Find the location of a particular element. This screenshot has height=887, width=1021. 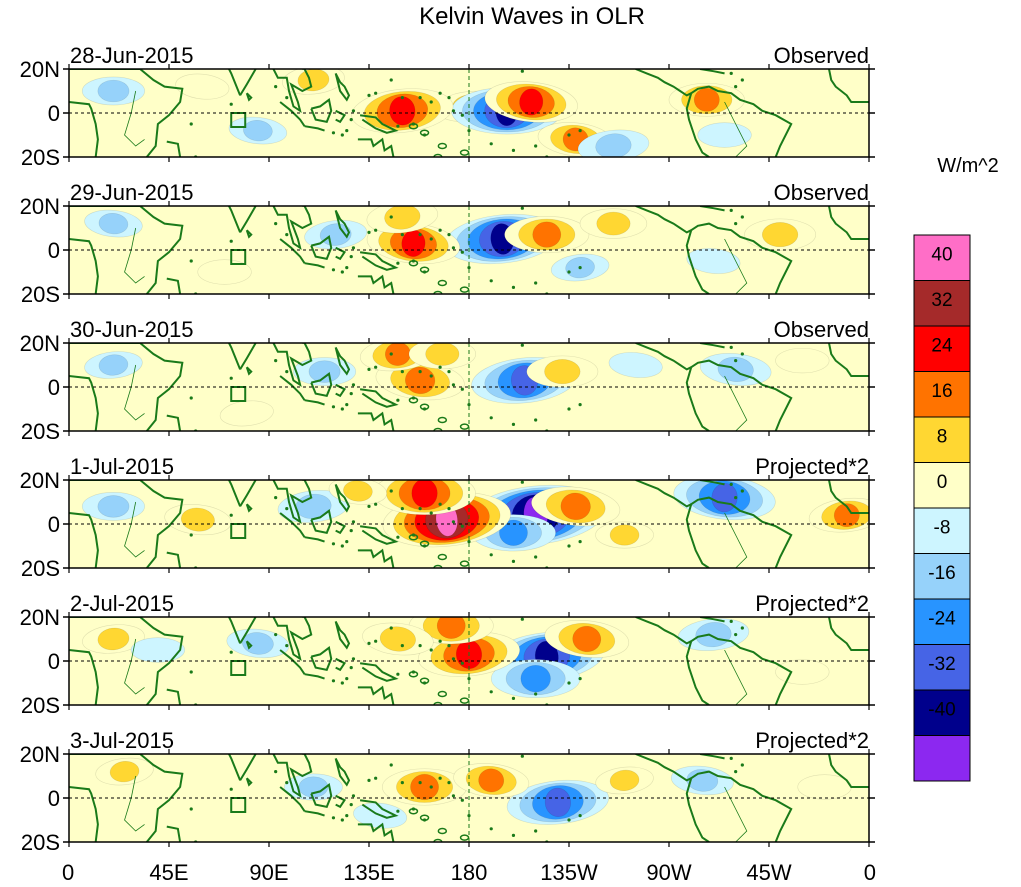

colorbar-swatch is located at coordinates (942, 712).